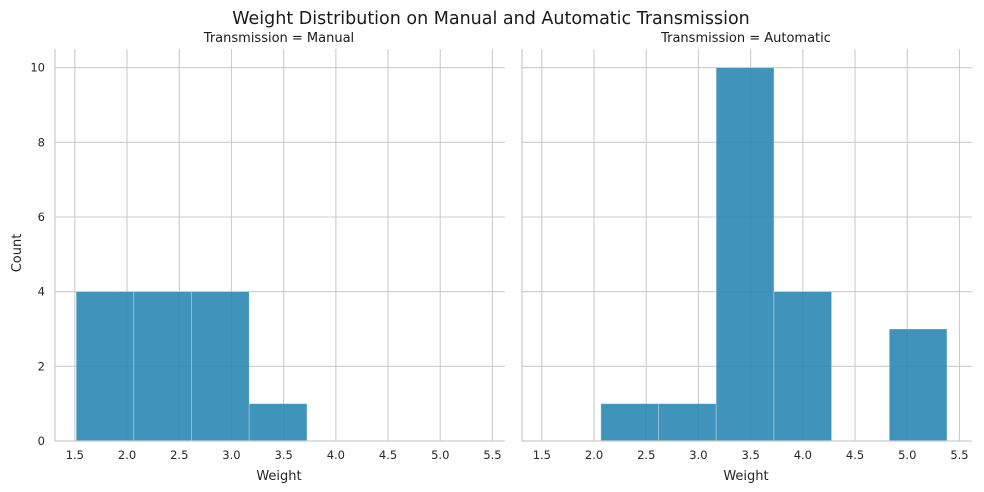 Image resolution: width=984 pixels, height=492 pixels. What do you see at coordinates (41, 292) in the screenshot?
I see `y-tick-label: 4` at bounding box center [41, 292].